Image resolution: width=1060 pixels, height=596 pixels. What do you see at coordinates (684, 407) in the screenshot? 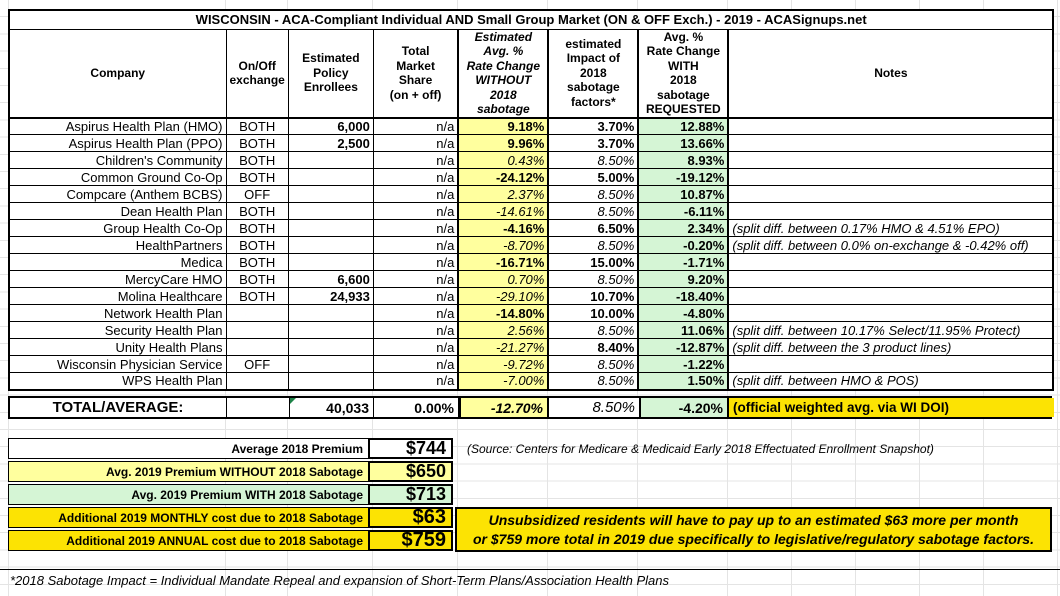
I see `total-with-sabotage: -4.20%` at bounding box center [684, 407].